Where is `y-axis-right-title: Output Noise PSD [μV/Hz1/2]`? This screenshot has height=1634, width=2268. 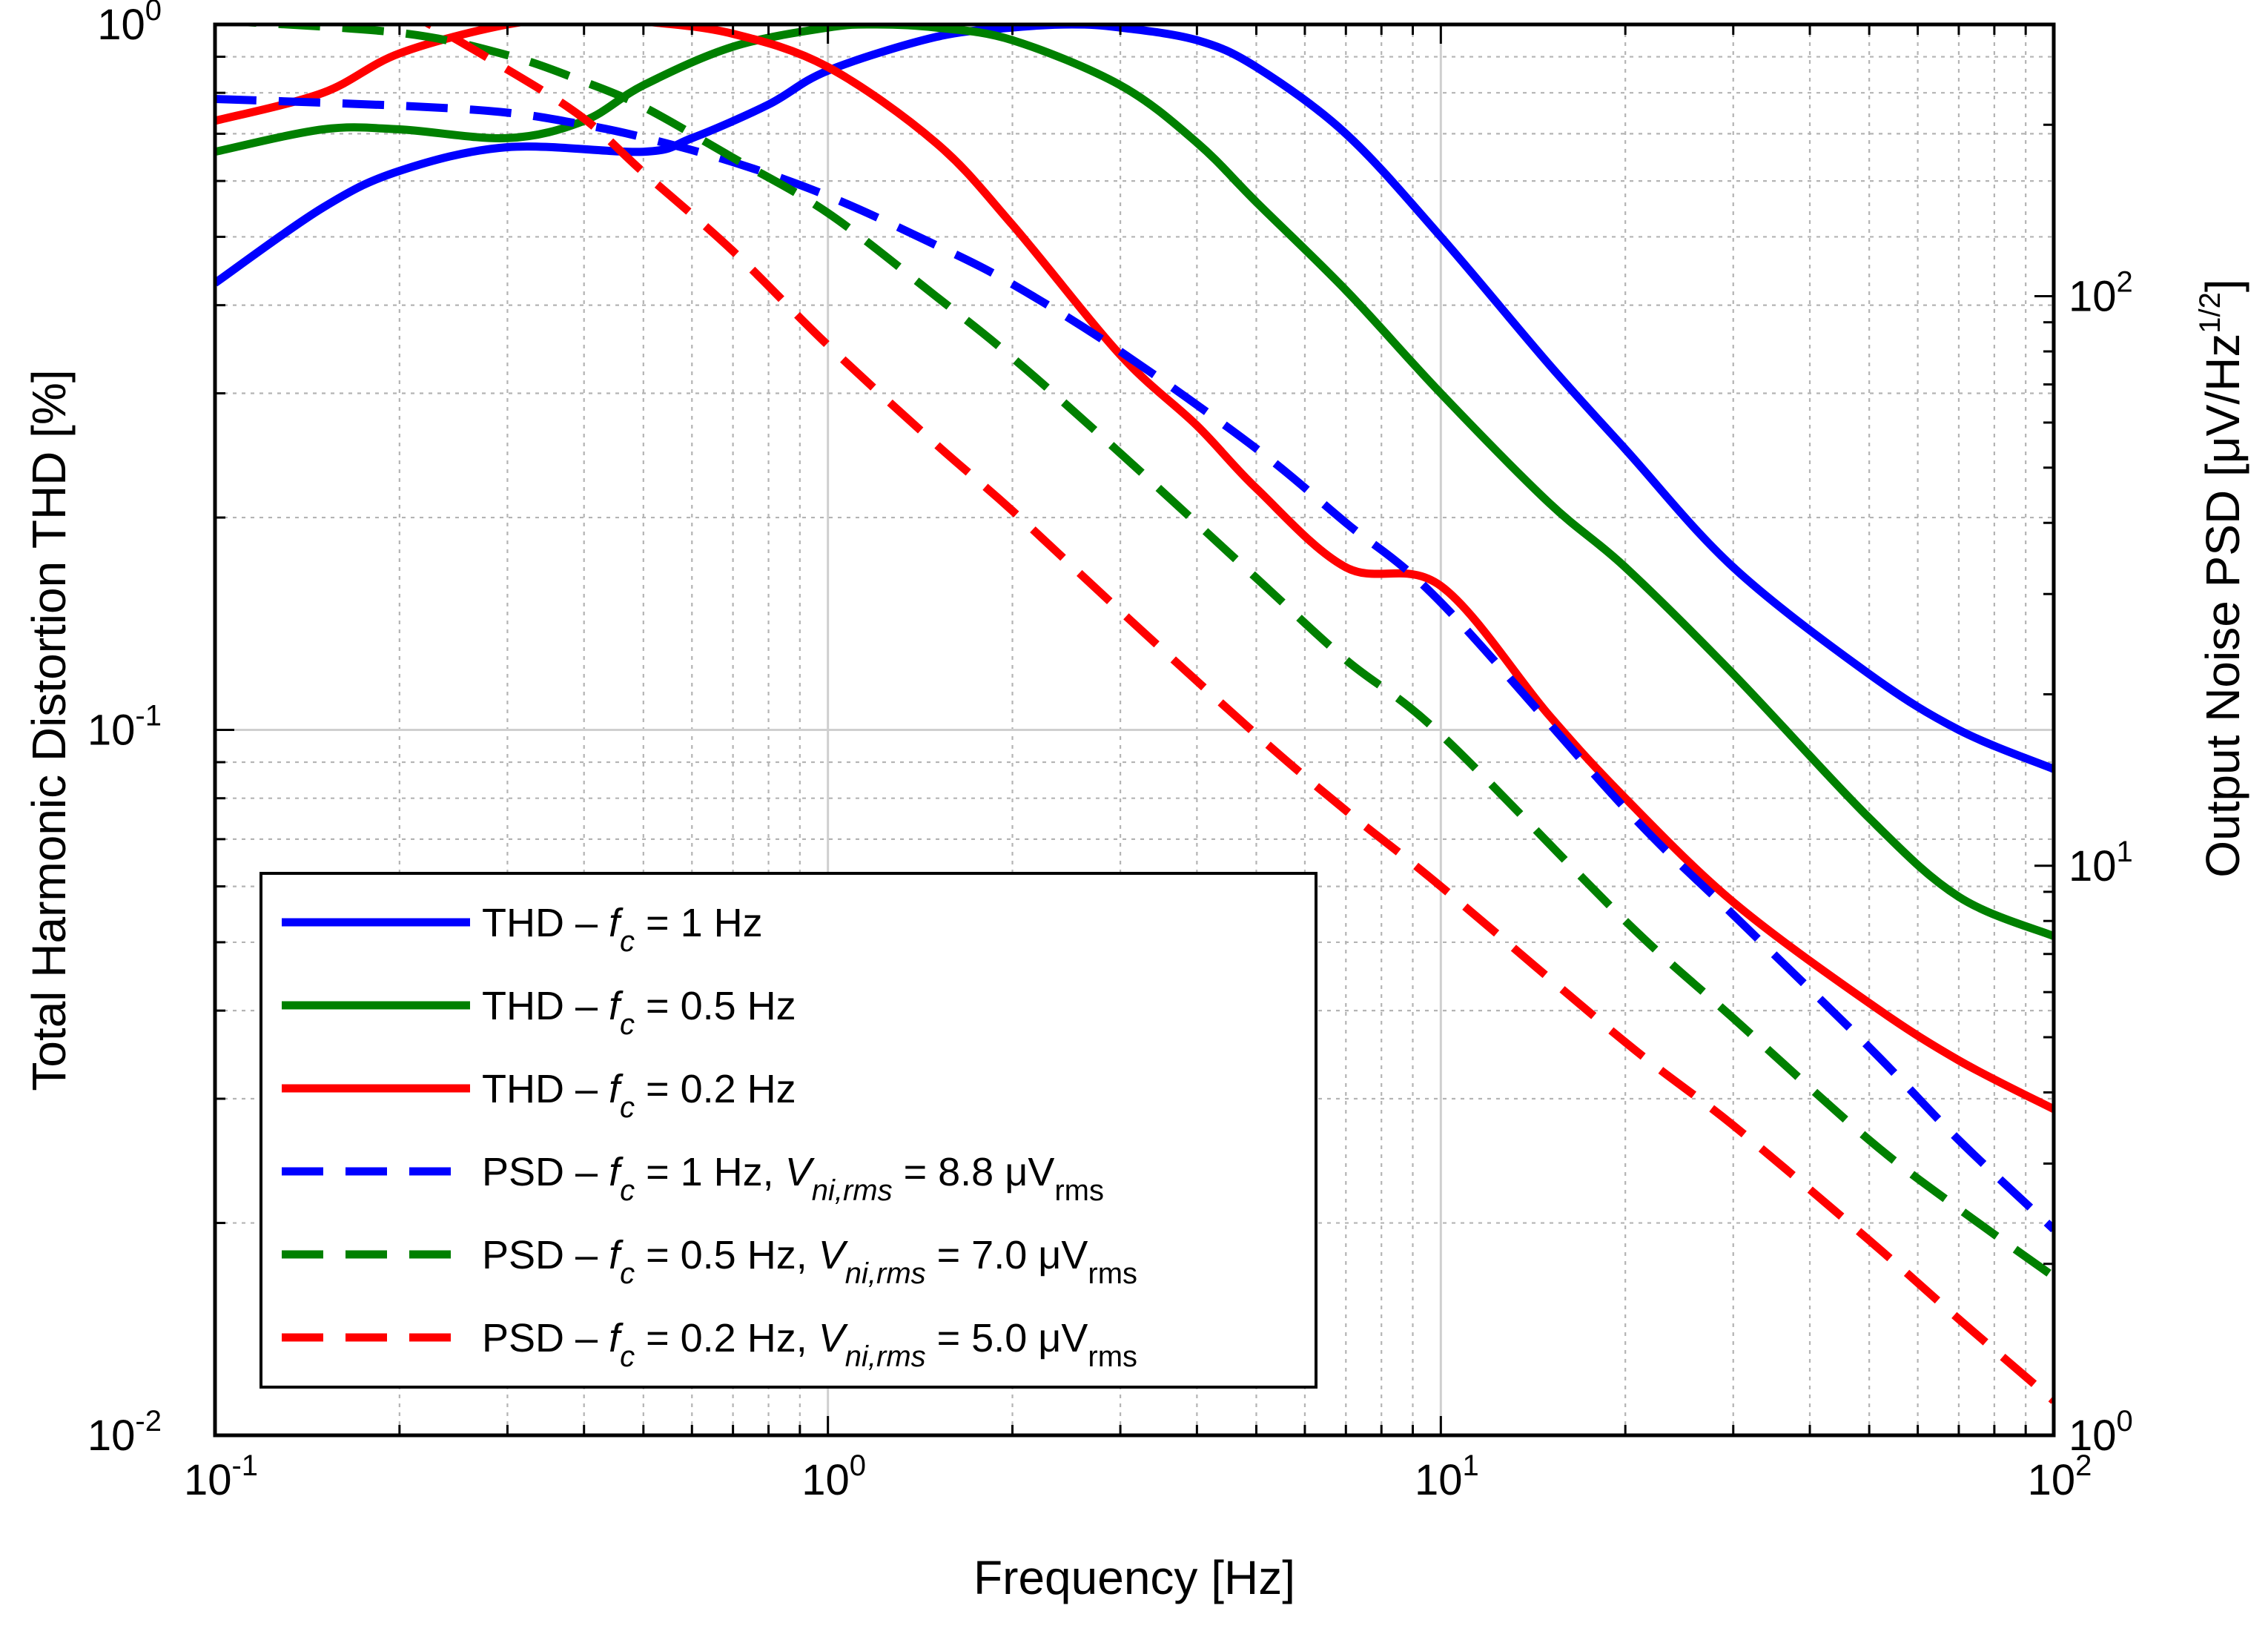 y-axis-right-title: Output Noise PSD [μV/Hz1/2] is located at coordinates (2221, 578).